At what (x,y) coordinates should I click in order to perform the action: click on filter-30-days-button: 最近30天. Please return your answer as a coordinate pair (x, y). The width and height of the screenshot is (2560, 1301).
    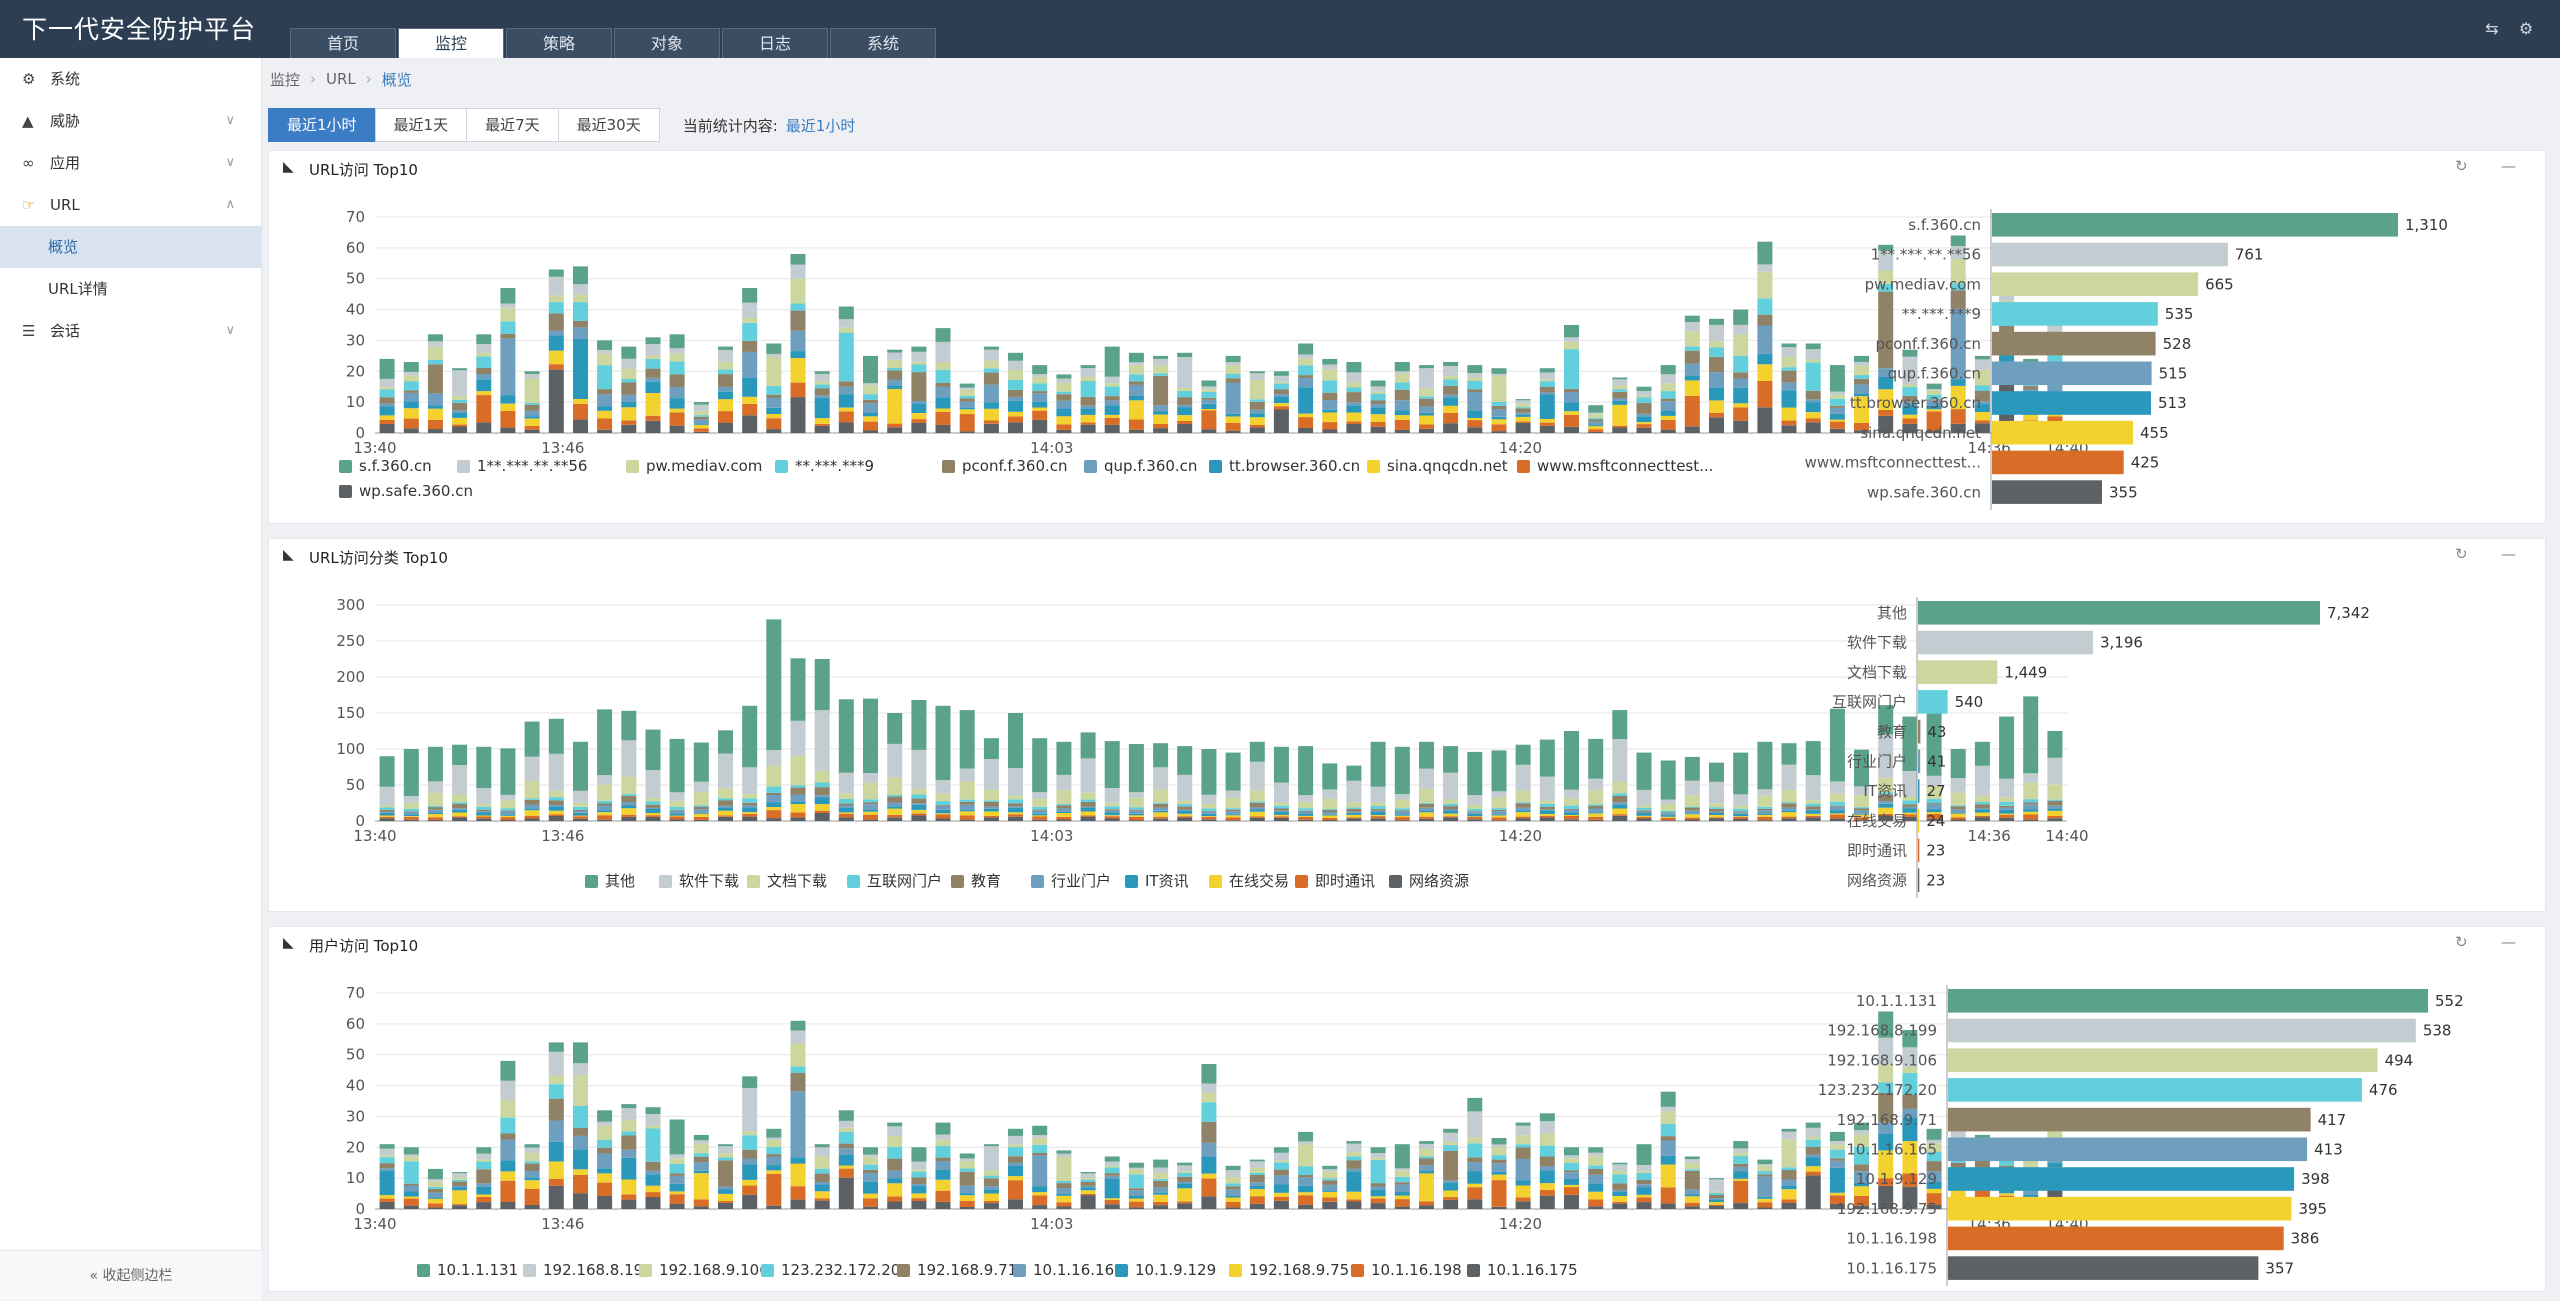
    Looking at the image, I should click on (608, 125).